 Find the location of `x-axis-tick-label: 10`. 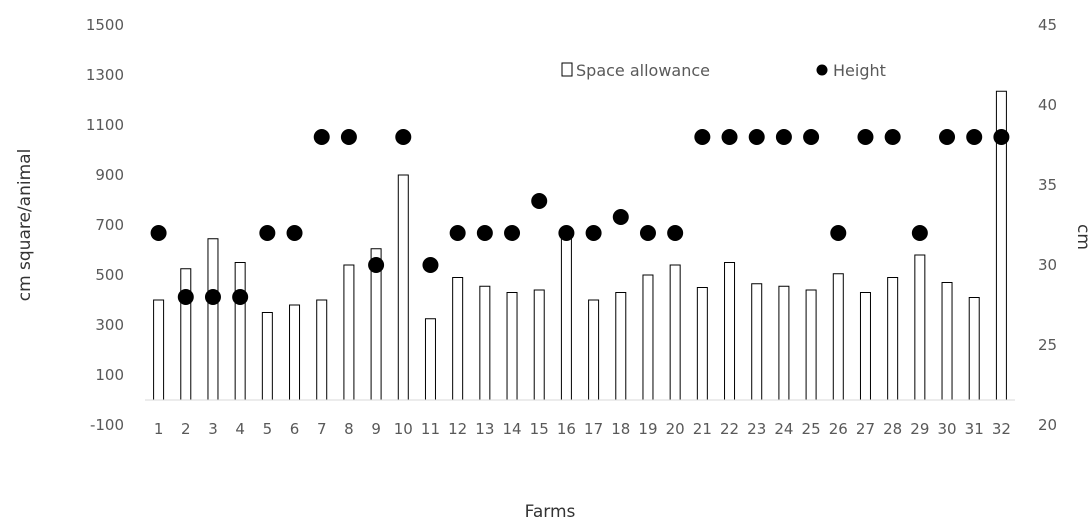

x-axis-tick-label: 10 is located at coordinates (403, 429).